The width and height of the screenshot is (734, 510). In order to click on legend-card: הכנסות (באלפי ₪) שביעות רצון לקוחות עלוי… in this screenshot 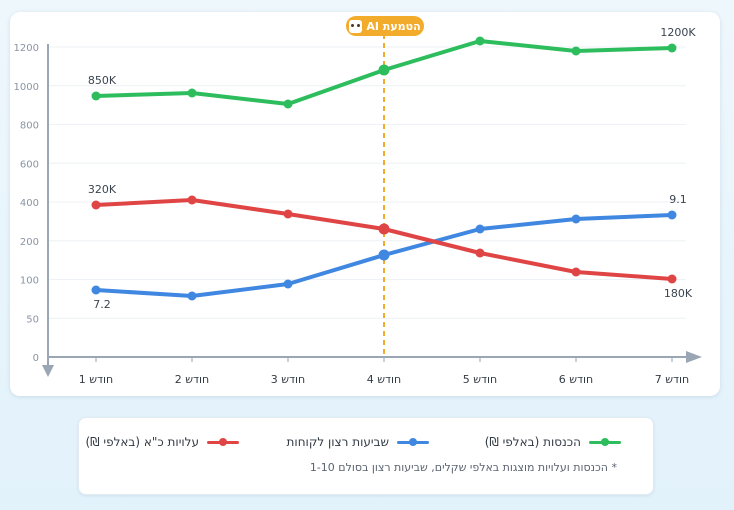, I will do `click(366, 456)`.